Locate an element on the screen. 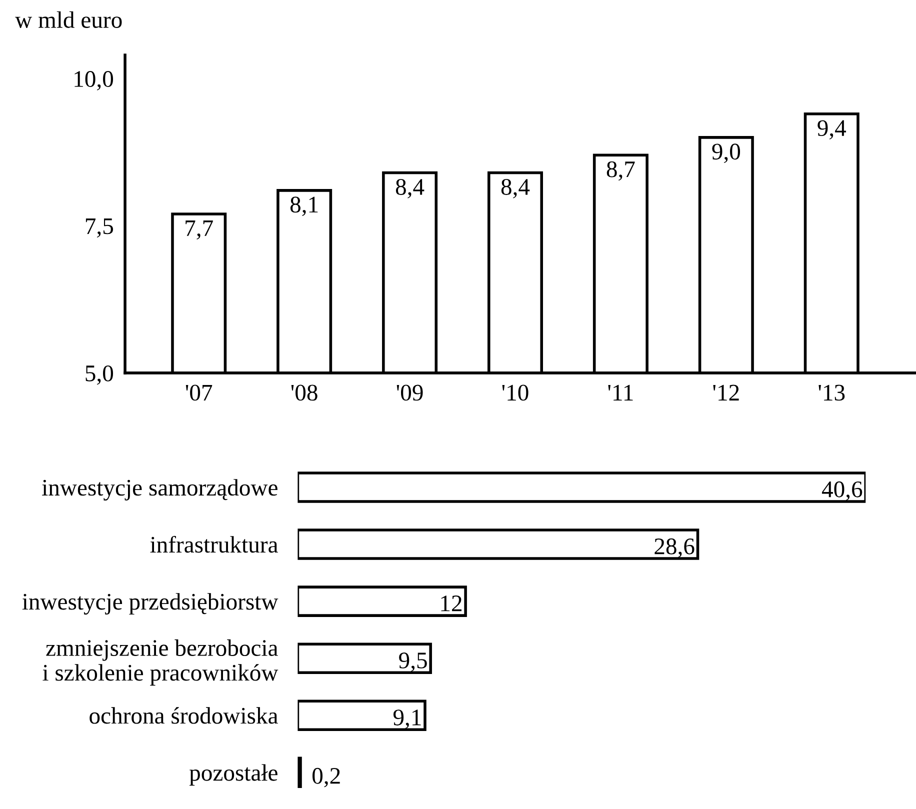  data-label: 9,1 is located at coordinates (407, 719).